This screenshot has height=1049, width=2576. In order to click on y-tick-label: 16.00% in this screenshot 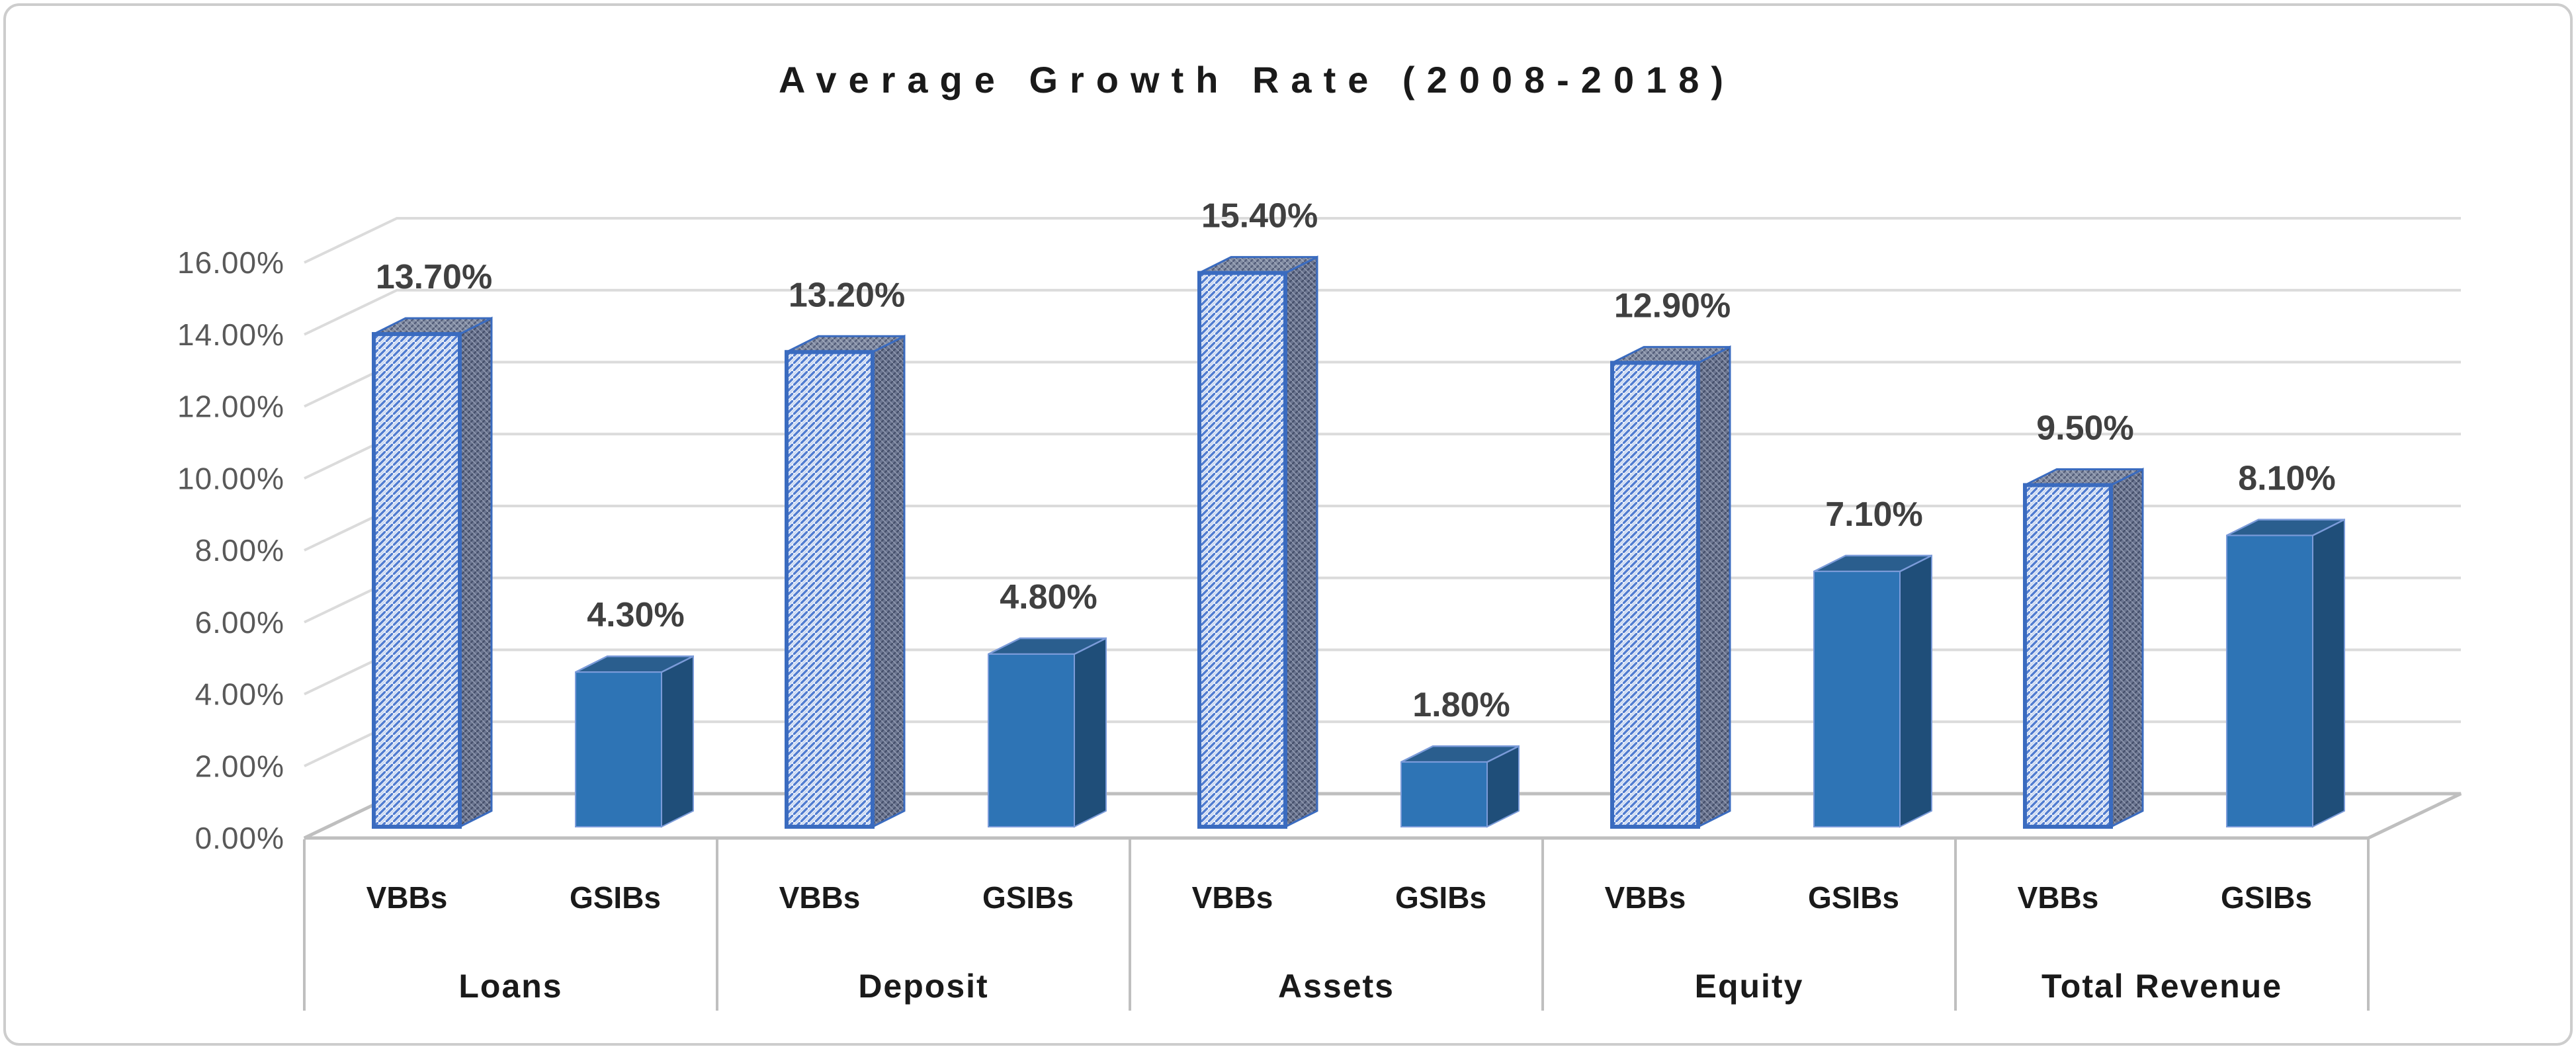, I will do `click(230, 262)`.